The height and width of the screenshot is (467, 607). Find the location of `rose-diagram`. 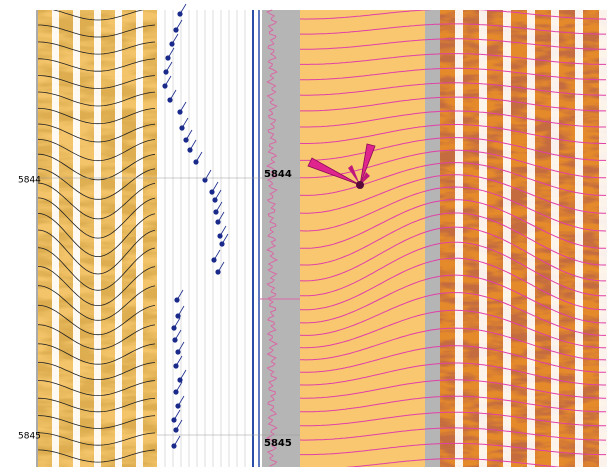

rose-diagram is located at coordinates (341, 166).